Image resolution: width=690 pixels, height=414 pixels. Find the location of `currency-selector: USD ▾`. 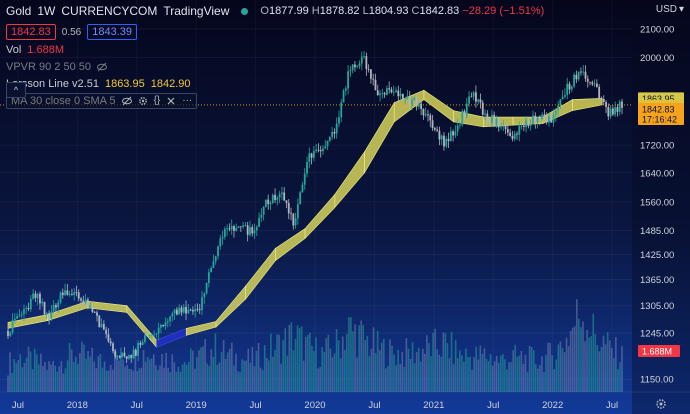

currency-selector: USD ▾ is located at coordinates (670, 9).